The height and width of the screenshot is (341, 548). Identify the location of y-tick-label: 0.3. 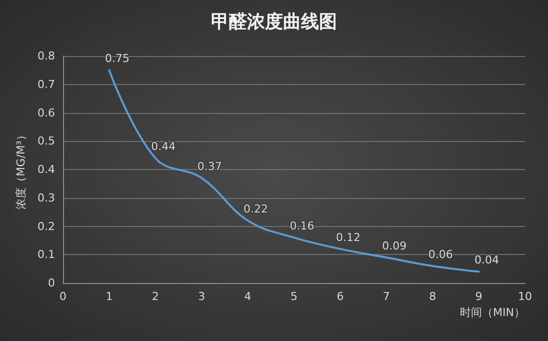
(46, 197).